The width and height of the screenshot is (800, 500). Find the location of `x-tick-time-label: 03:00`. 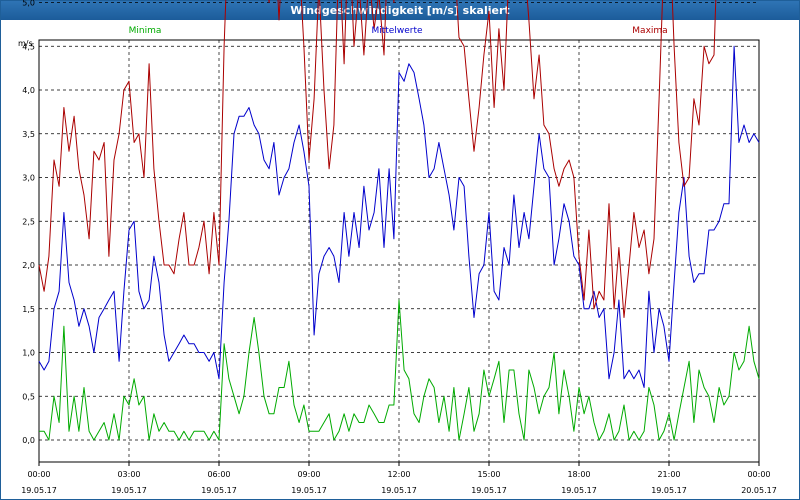

x-tick-time-label: 03:00 is located at coordinates (128, 474).